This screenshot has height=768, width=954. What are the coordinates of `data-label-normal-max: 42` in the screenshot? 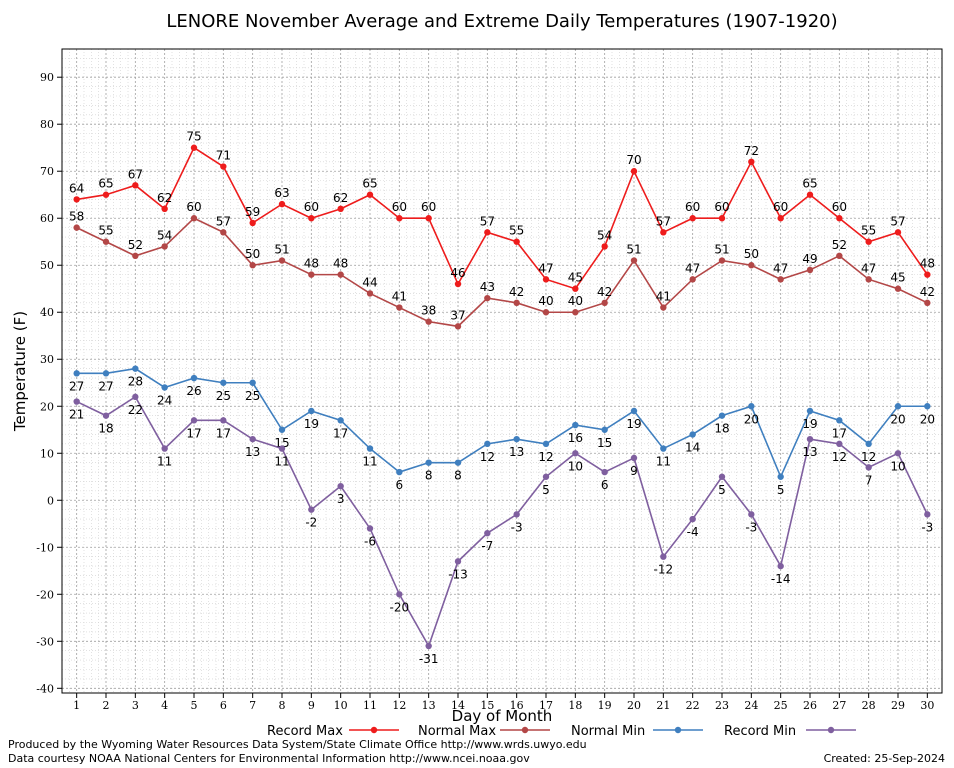 It's located at (927, 292).